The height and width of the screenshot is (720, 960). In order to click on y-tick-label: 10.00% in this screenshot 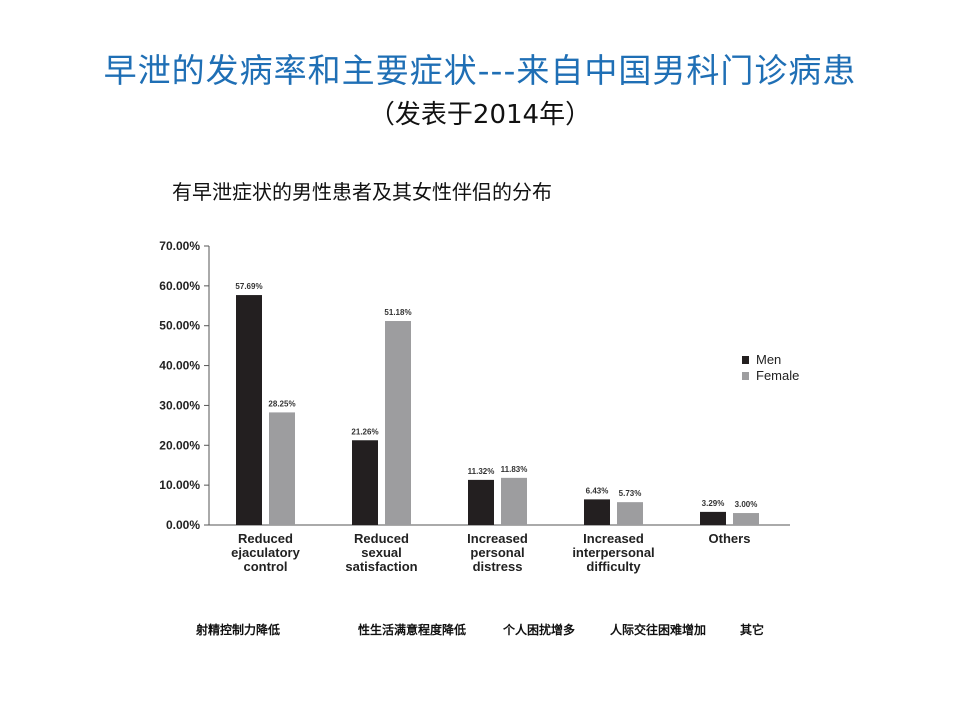, I will do `click(179, 485)`.